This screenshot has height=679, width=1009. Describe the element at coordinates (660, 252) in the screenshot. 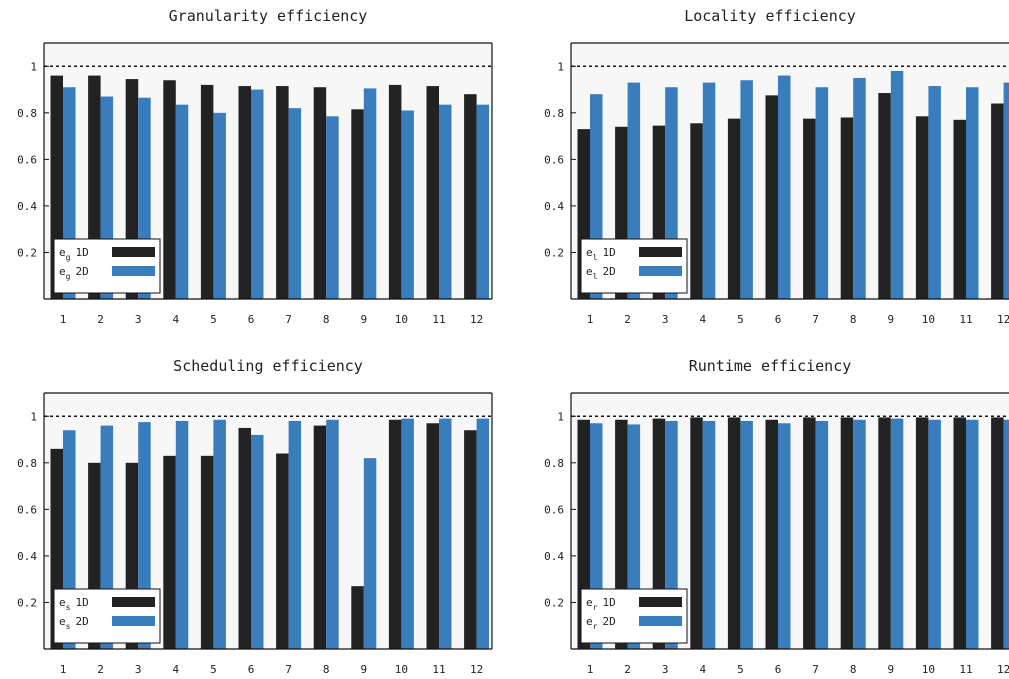

I see `legend-swatch-e-l-1d` at that location.